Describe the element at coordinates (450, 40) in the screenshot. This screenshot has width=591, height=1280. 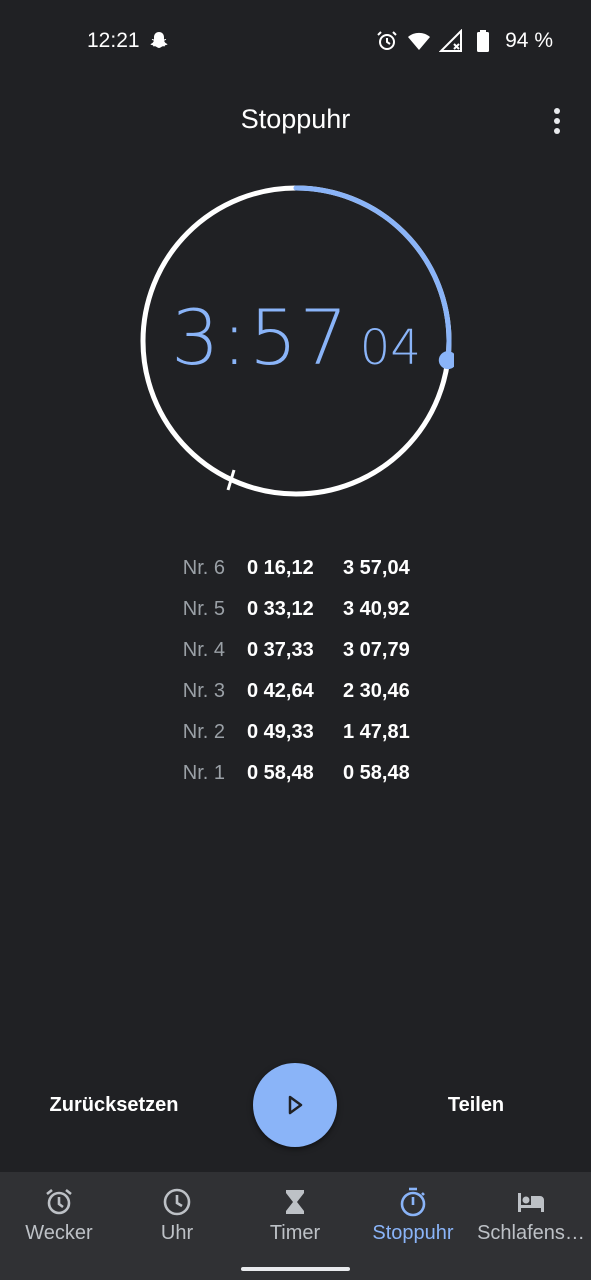
I see `signal-icon` at that location.